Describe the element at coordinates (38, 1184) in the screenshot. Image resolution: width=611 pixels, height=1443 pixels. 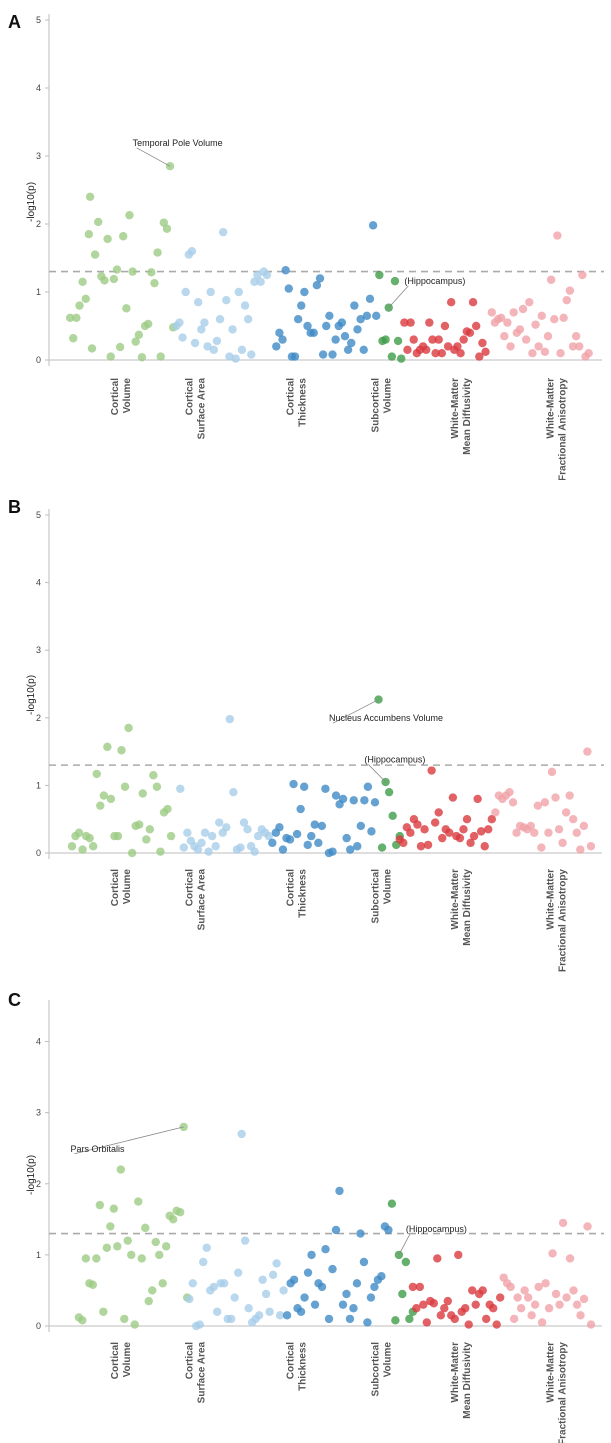
I see `y-tick-label: 2` at that location.